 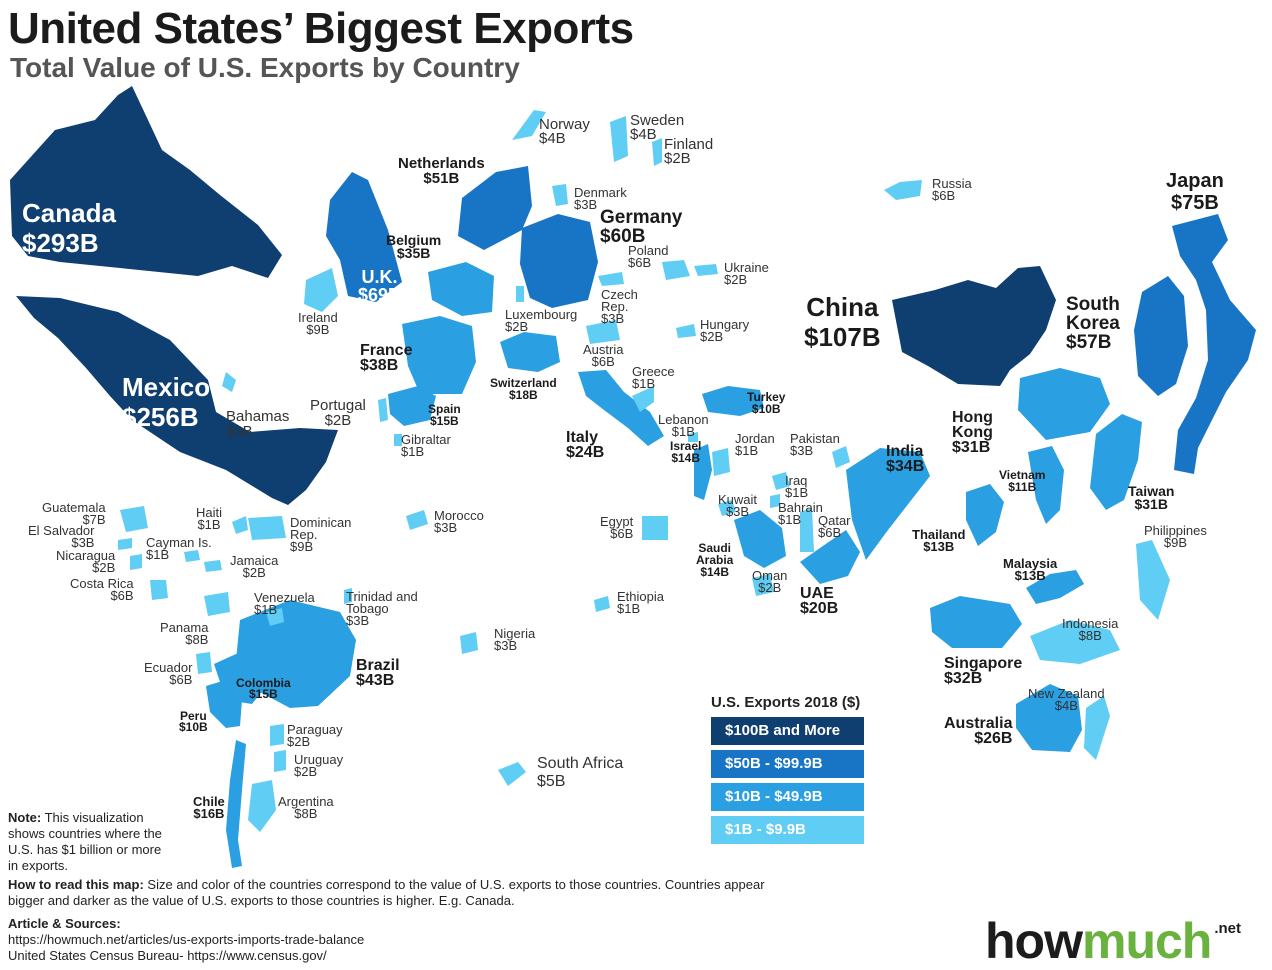 What do you see at coordinates (602, 604) in the screenshot?
I see `shape-ethiopia` at bounding box center [602, 604].